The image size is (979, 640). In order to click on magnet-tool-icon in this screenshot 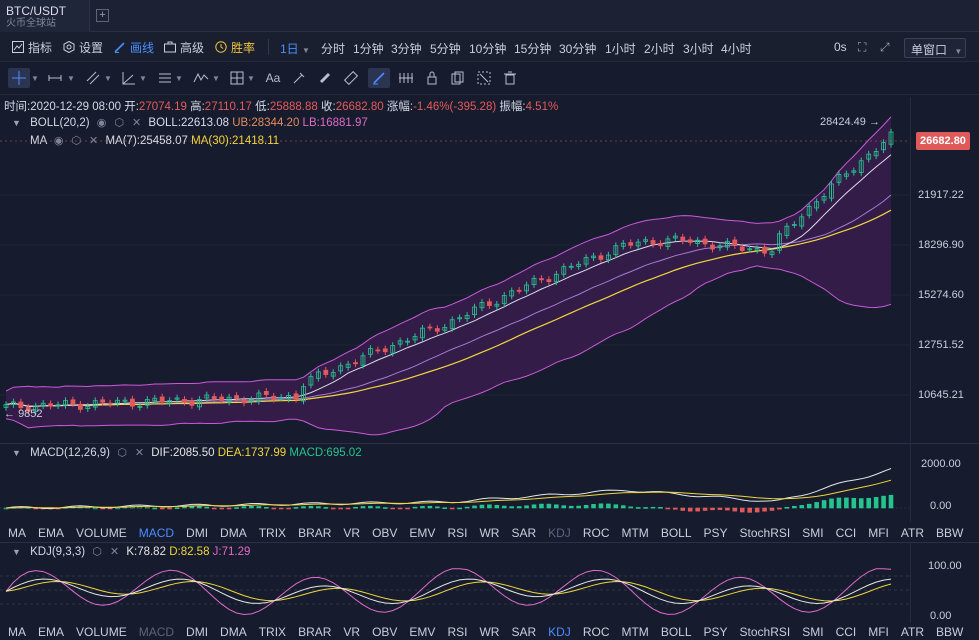, I will do `click(325, 78)`.